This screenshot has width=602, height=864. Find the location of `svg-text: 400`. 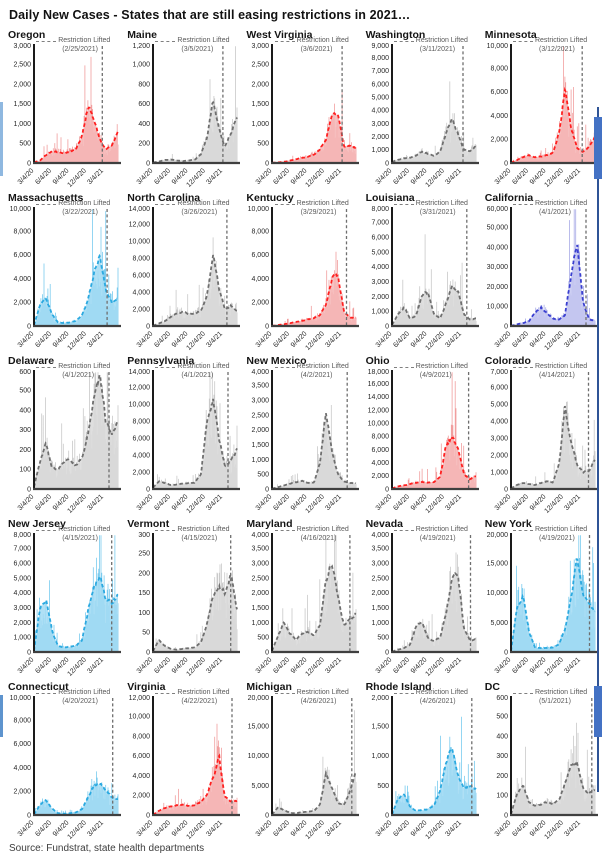

svg-text: 400 is located at coordinates (145, 124).